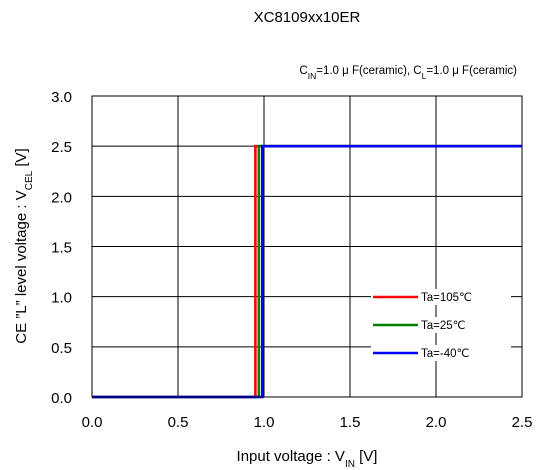  Describe the element at coordinates (307, 422) in the screenshot. I see `x-tick-labels: 0.0 0.5 1.0 1.5 2.0 2.5` at that location.